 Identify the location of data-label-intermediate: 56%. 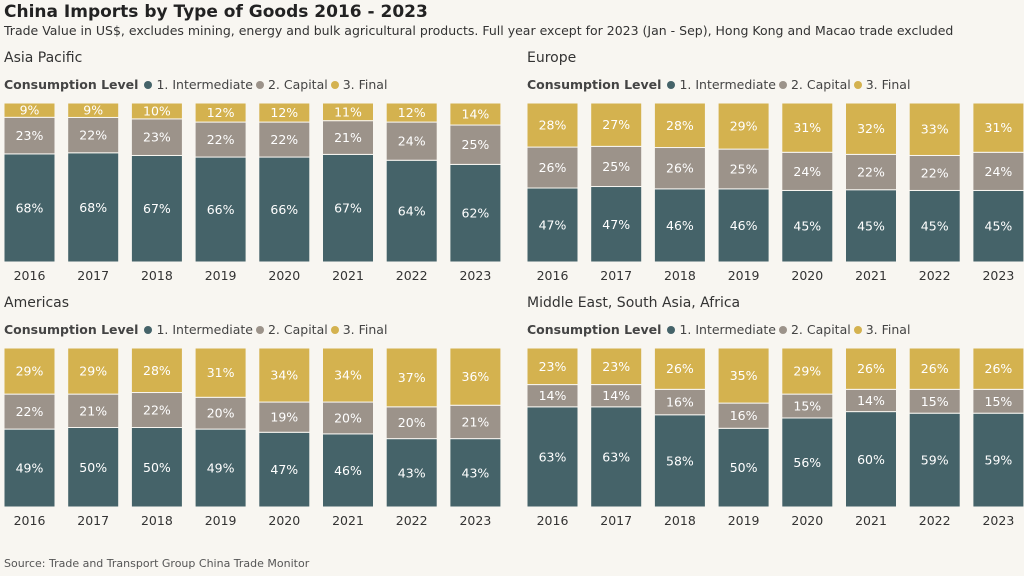
(807, 462).